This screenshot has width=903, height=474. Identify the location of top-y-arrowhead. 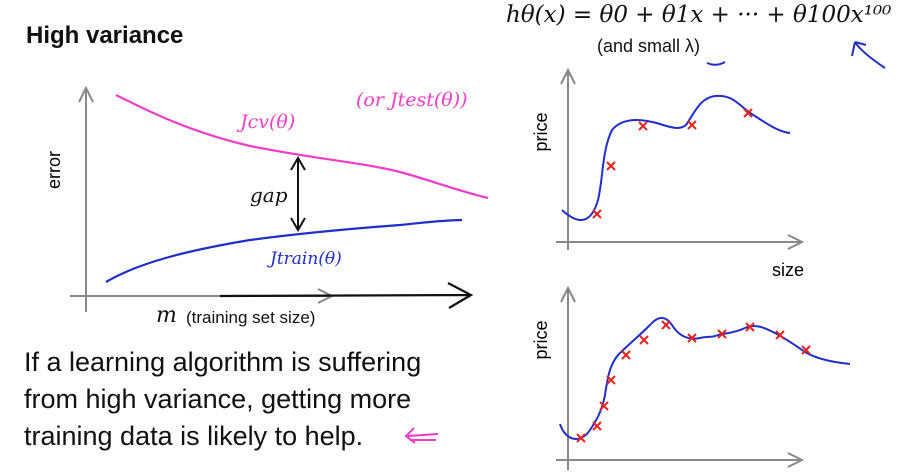
(568, 76).